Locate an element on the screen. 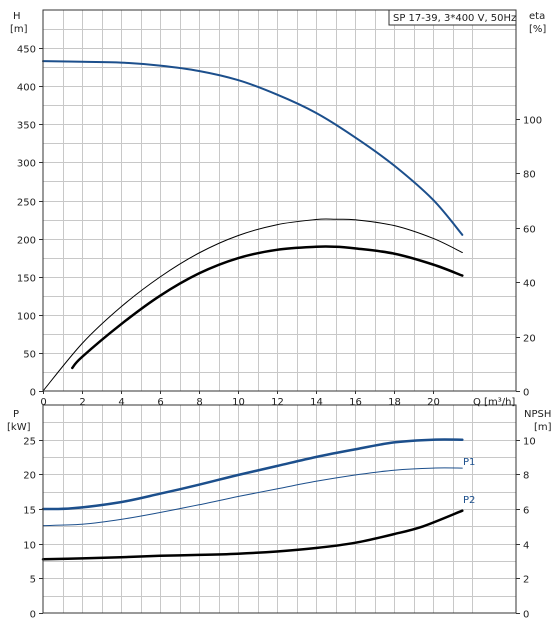 This screenshot has height=624, width=559. x-axis-tick-label: 20 is located at coordinates (433, 402).